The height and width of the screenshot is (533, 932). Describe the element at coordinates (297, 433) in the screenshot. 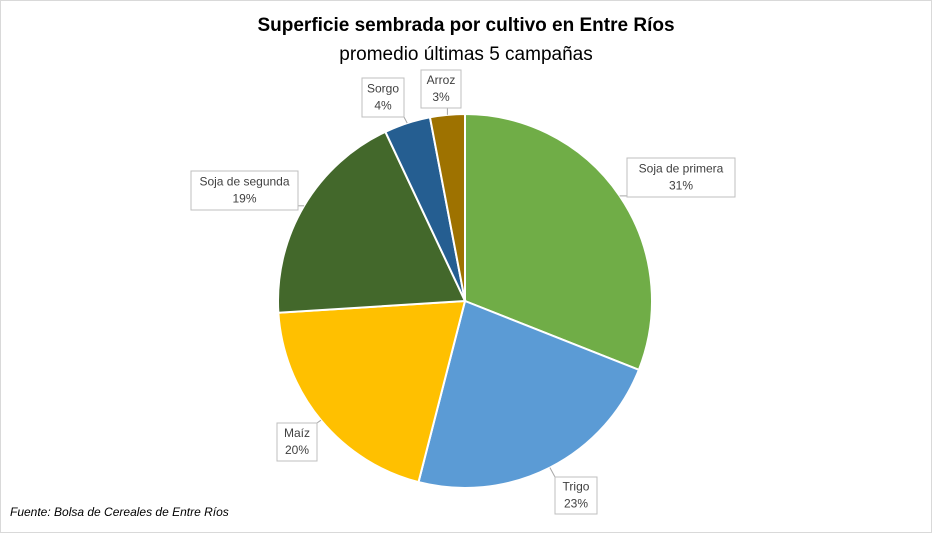

I see `category-label: Maíz` at that location.